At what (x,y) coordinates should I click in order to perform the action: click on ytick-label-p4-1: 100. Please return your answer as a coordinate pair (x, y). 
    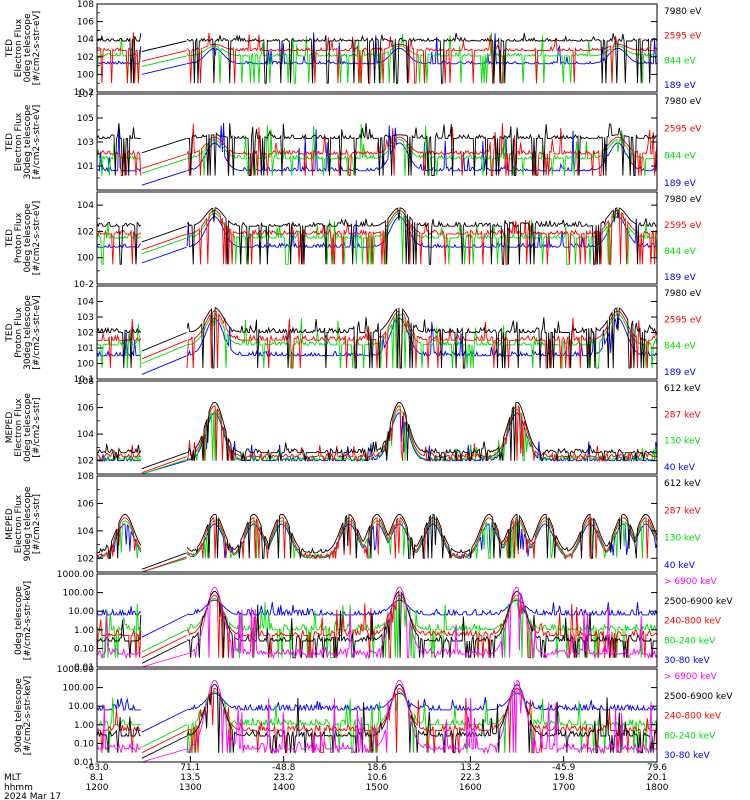
    Looking at the image, I should click on (85, 365).